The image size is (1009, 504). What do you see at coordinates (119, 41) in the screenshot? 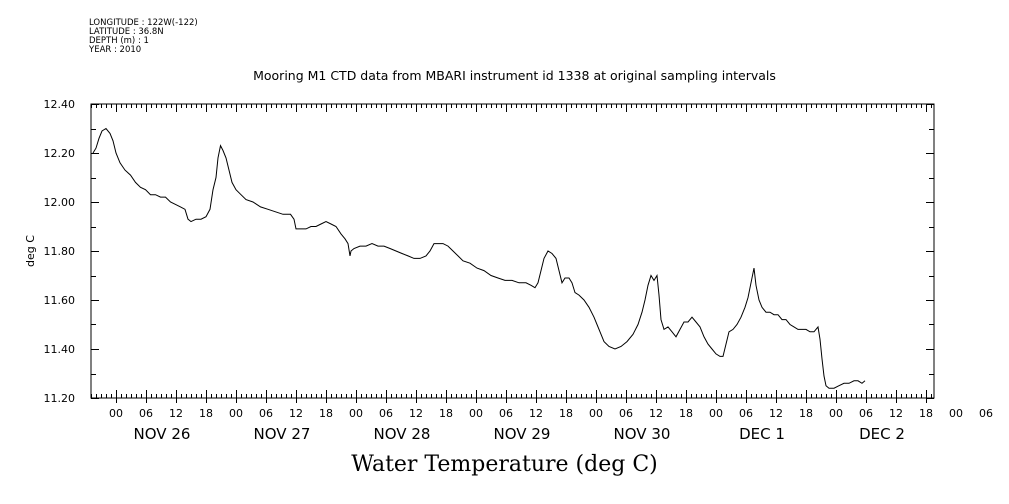
I see `depth-label: DEPTH (m) : 1` at bounding box center [119, 41].